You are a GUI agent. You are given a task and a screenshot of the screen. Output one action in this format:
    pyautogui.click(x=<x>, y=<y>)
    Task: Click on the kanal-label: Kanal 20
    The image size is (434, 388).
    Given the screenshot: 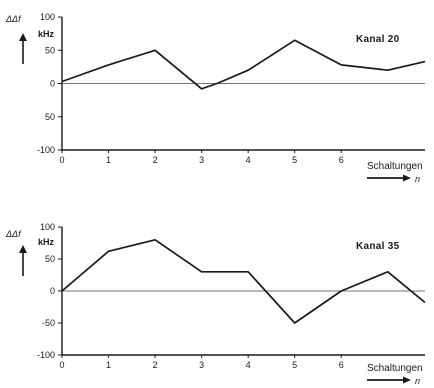 What is the action you would take?
    pyautogui.click(x=378, y=39)
    